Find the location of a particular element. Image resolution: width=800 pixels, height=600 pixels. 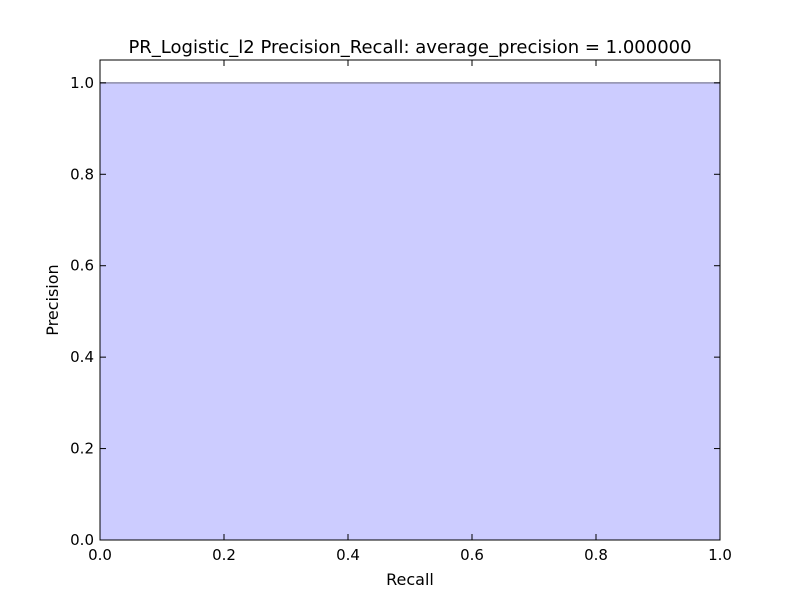

y-tick-label: 0.4 is located at coordinates (82, 357).